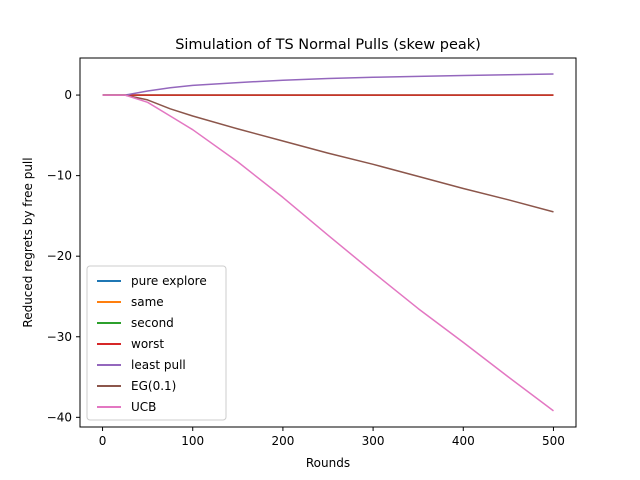 Image resolution: width=640 pixels, height=480 pixels. Describe the element at coordinates (332, 437) in the screenshot. I see `x-axis: 0 100 200 300 400 500` at that location.